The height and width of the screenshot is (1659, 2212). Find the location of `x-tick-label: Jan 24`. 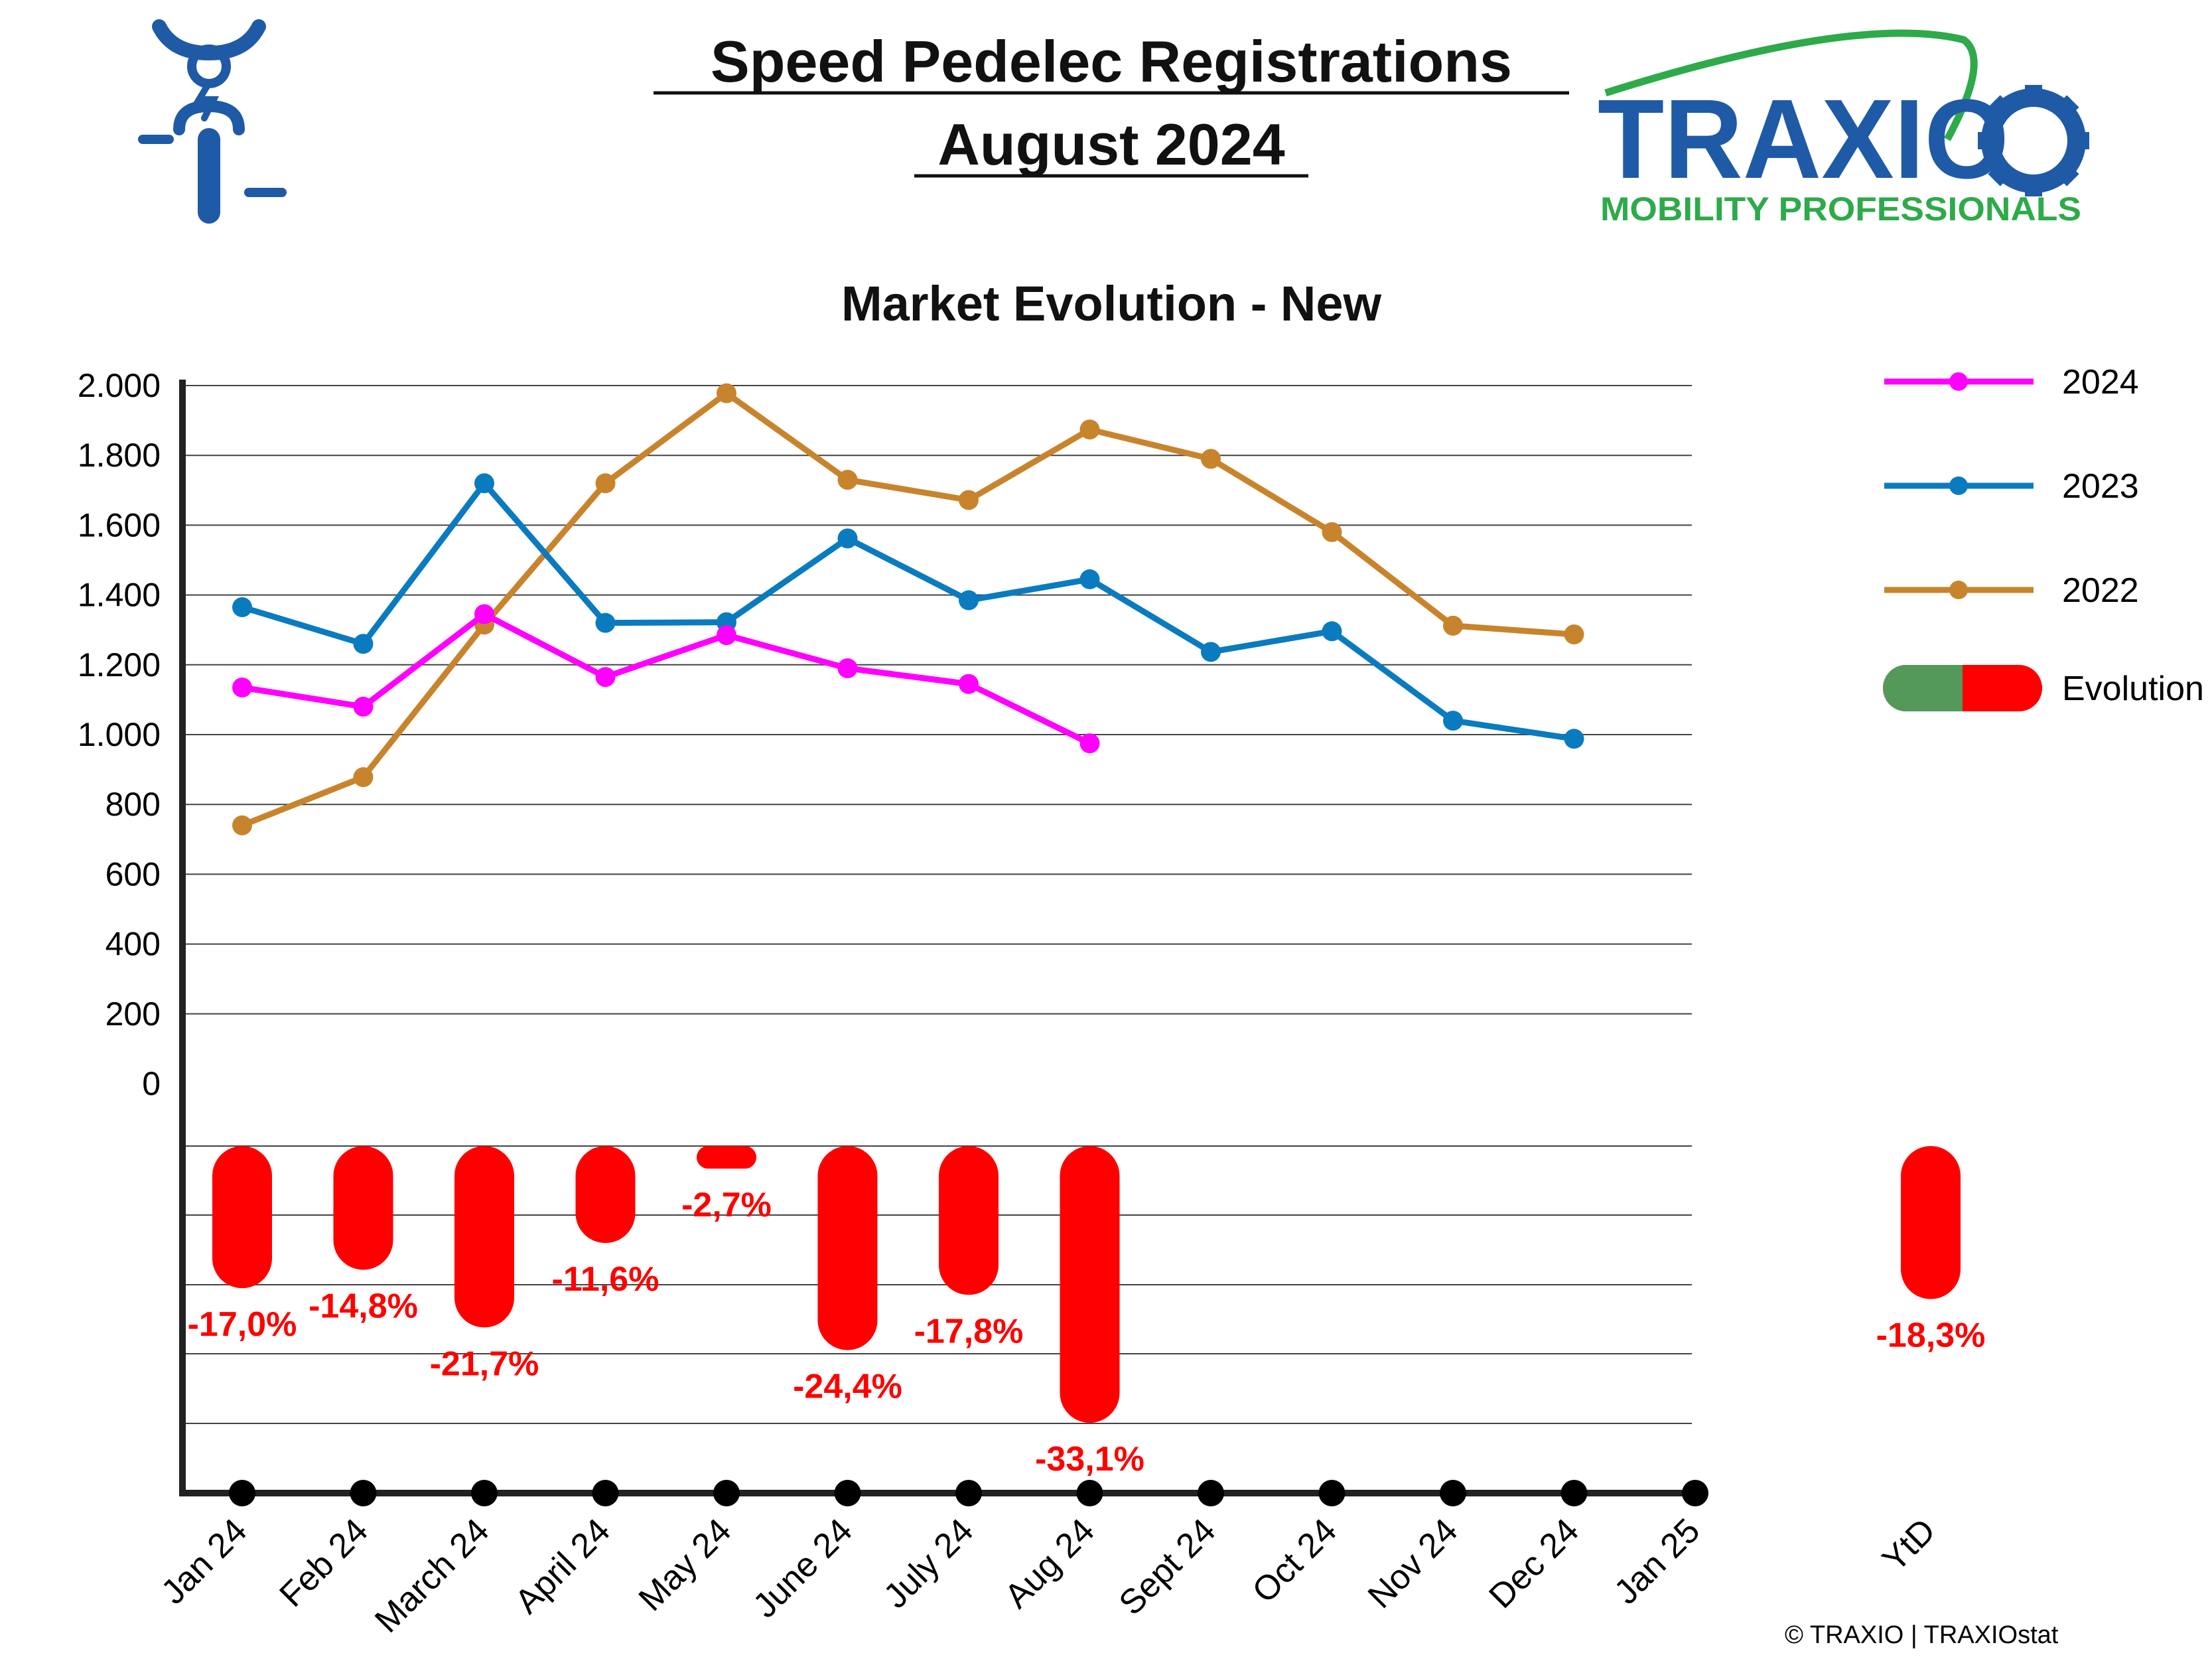

x-tick-label: Jan 24 is located at coordinates (204, 1561).